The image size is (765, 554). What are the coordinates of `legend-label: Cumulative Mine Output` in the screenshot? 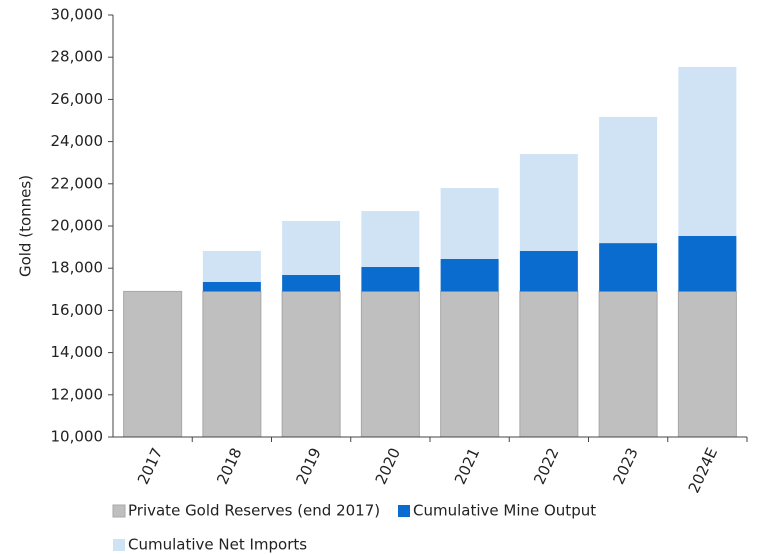 It's located at (504, 511).